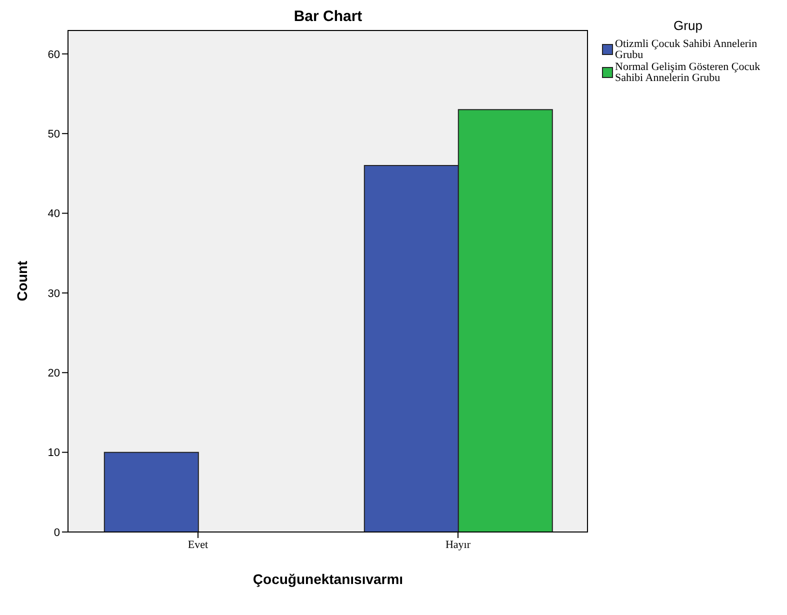 Image resolution: width=787 pixels, height=615 pixels. I want to click on legend-label: Normal Gelişim Gösteren Çocuk Sahibi Annelerin Grubu, so click(688, 72).